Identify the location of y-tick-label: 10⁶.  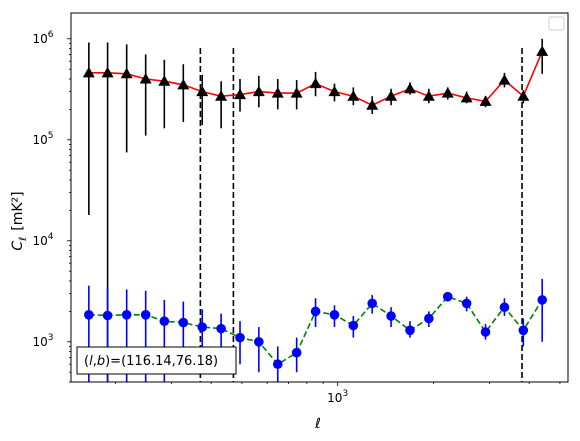
(42, 38).